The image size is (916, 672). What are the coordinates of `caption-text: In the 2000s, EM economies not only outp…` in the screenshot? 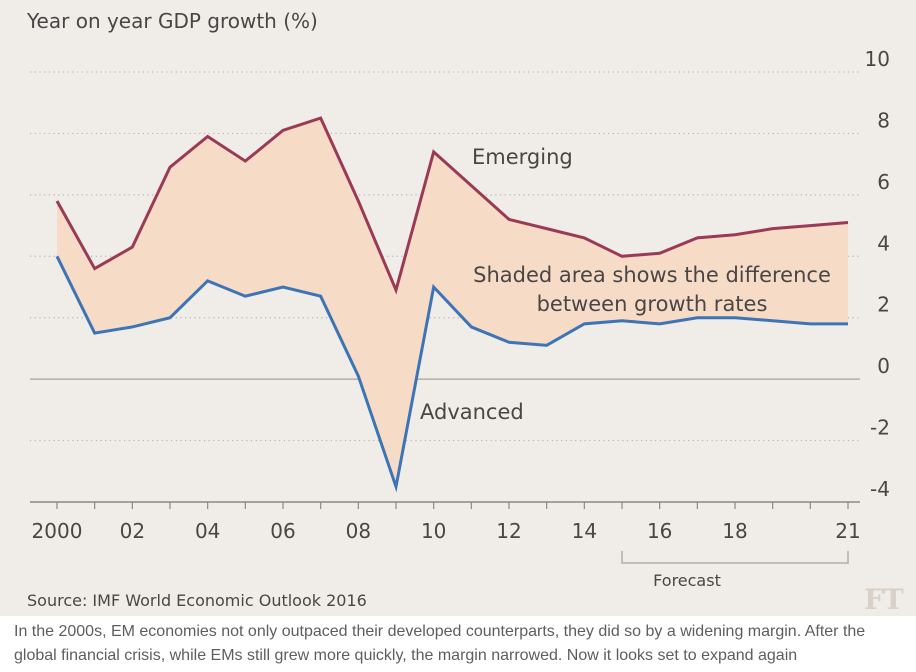 It's located at (440, 643).